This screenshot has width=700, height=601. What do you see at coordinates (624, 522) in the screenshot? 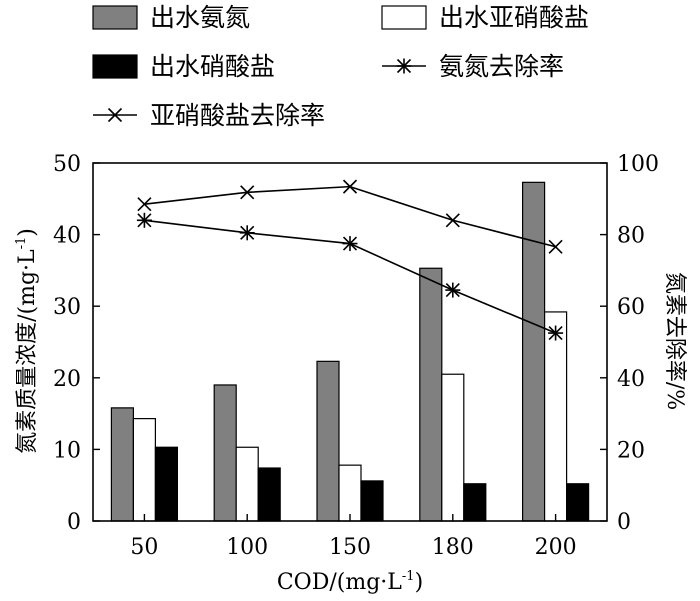
I see `y2-tick-label: 0` at bounding box center [624, 522].